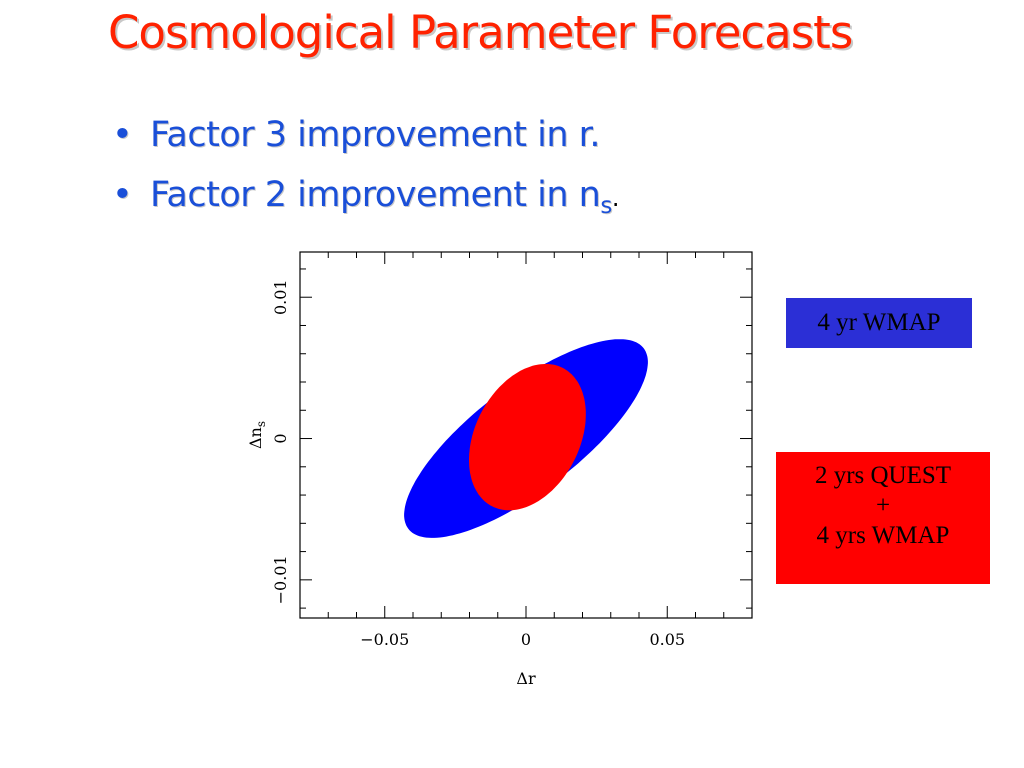  I want to click on bullet-item: • Factor 3 improvement in r., so click(365, 135).